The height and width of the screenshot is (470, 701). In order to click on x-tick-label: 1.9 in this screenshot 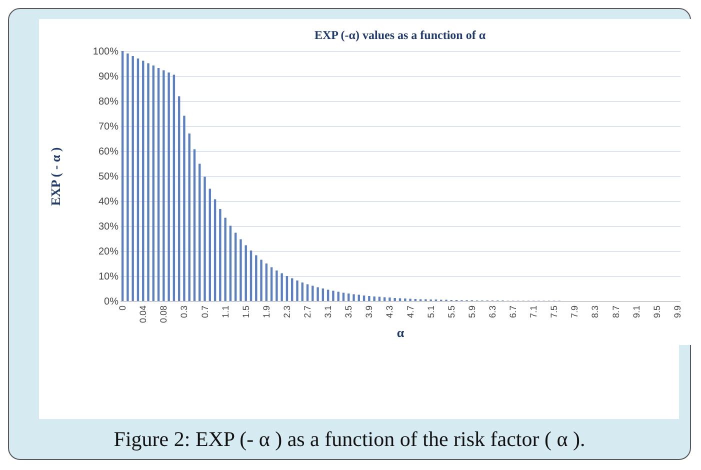, I will do `click(266, 312)`.